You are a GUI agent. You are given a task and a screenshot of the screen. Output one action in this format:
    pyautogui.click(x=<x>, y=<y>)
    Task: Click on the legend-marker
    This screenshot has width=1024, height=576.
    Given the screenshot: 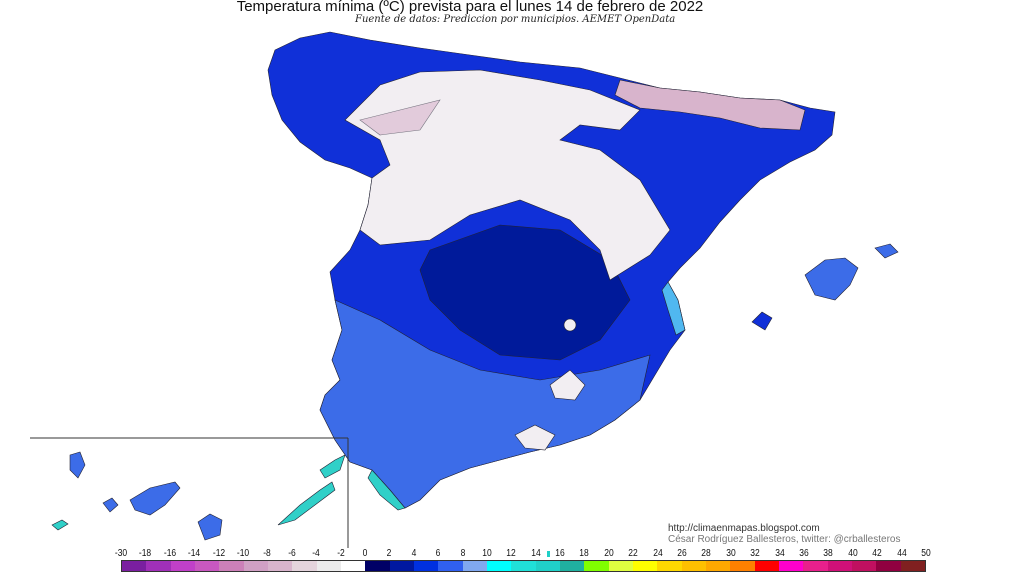 What is the action you would take?
    pyautogui.click(x=548, y=554)
    